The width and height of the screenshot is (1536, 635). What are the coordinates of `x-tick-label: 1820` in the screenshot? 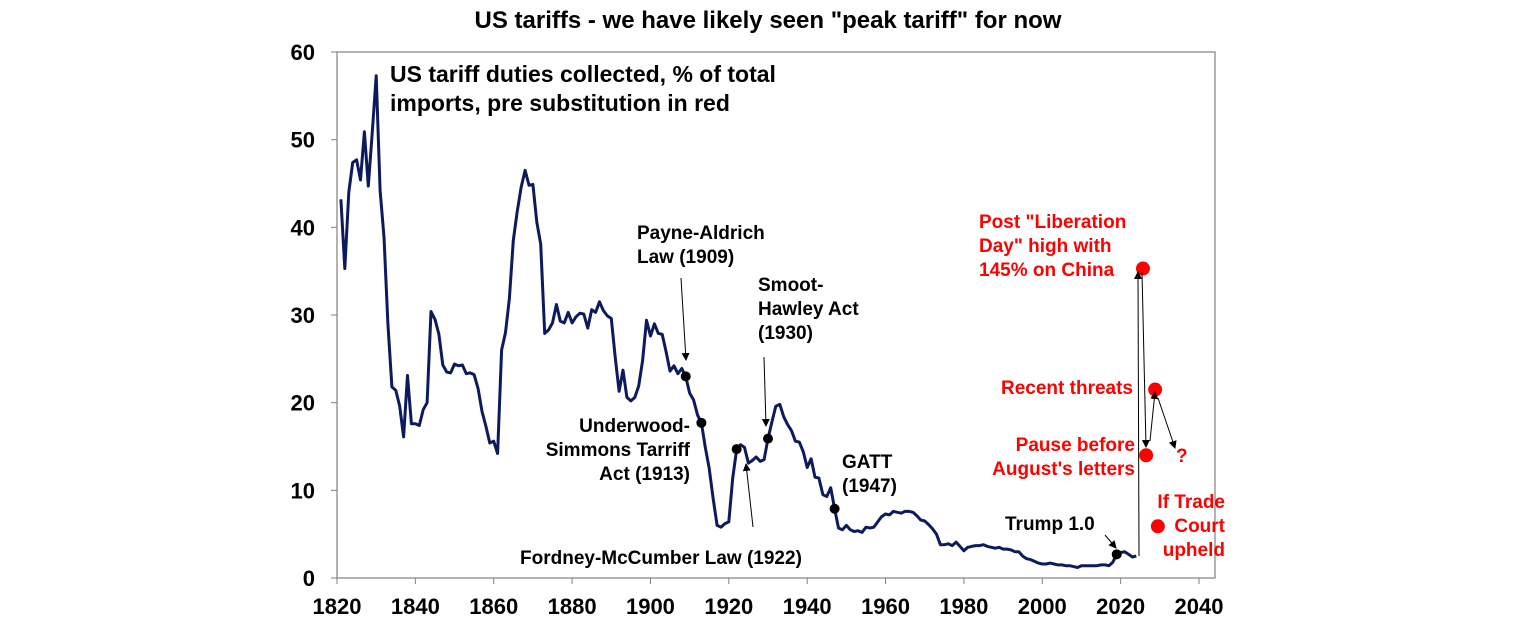 It's located at (337, 606).